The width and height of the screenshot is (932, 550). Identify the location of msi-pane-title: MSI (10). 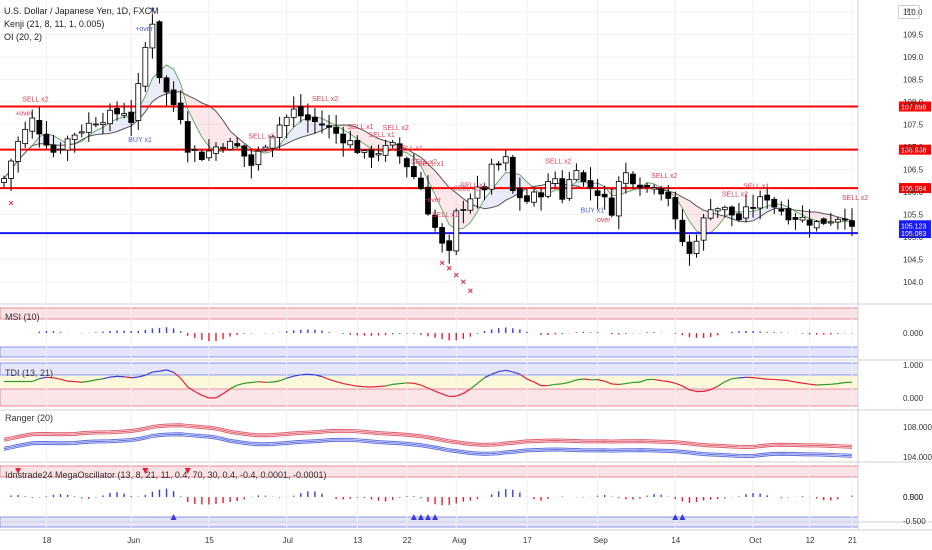
(22, 317).